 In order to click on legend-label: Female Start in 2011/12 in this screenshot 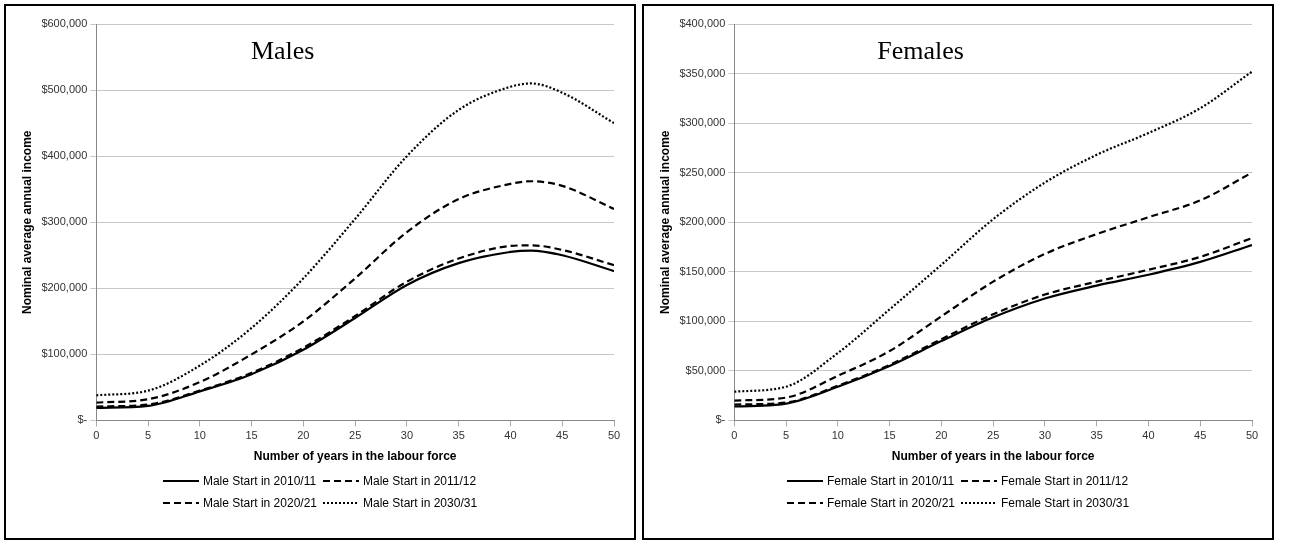, I will do `click(1065, 481)`.